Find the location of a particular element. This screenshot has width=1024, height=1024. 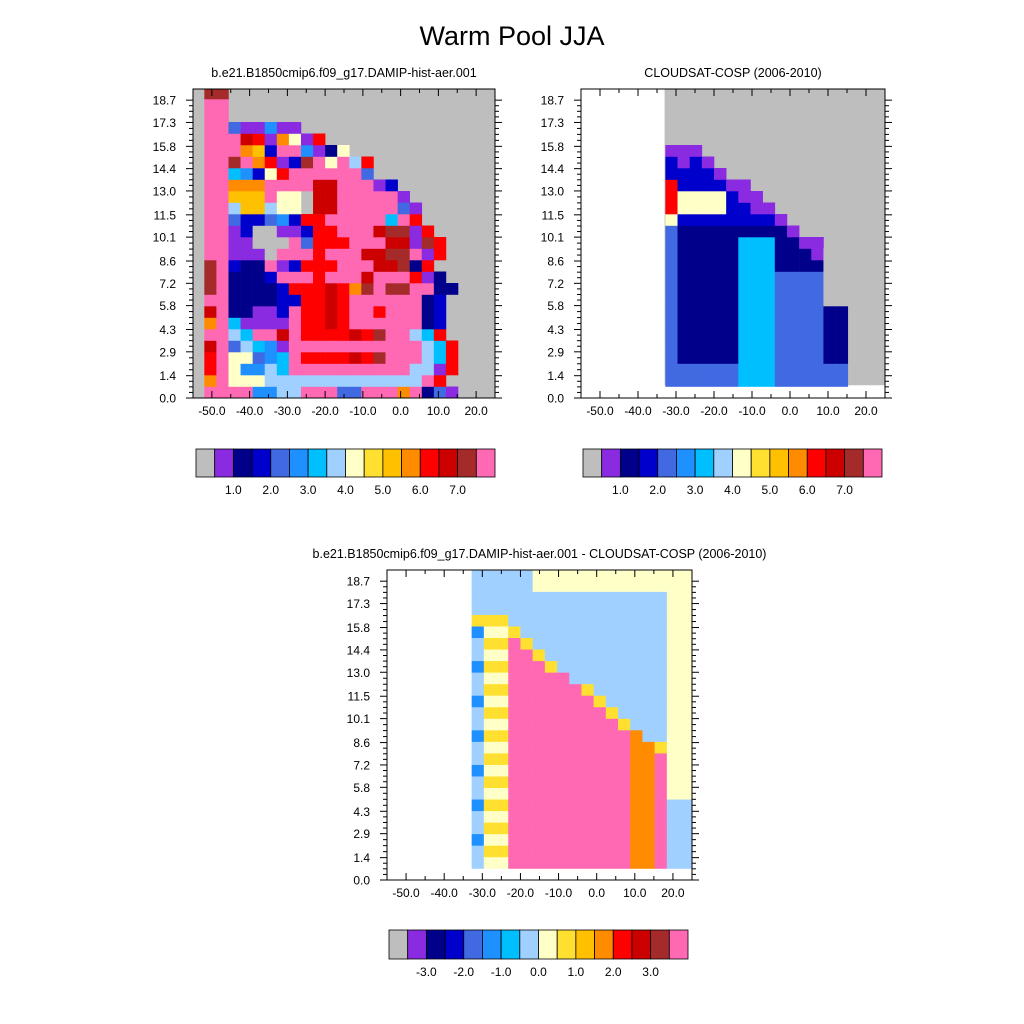

x-tick-label: -40.0 is located at coordinates (445, 893).